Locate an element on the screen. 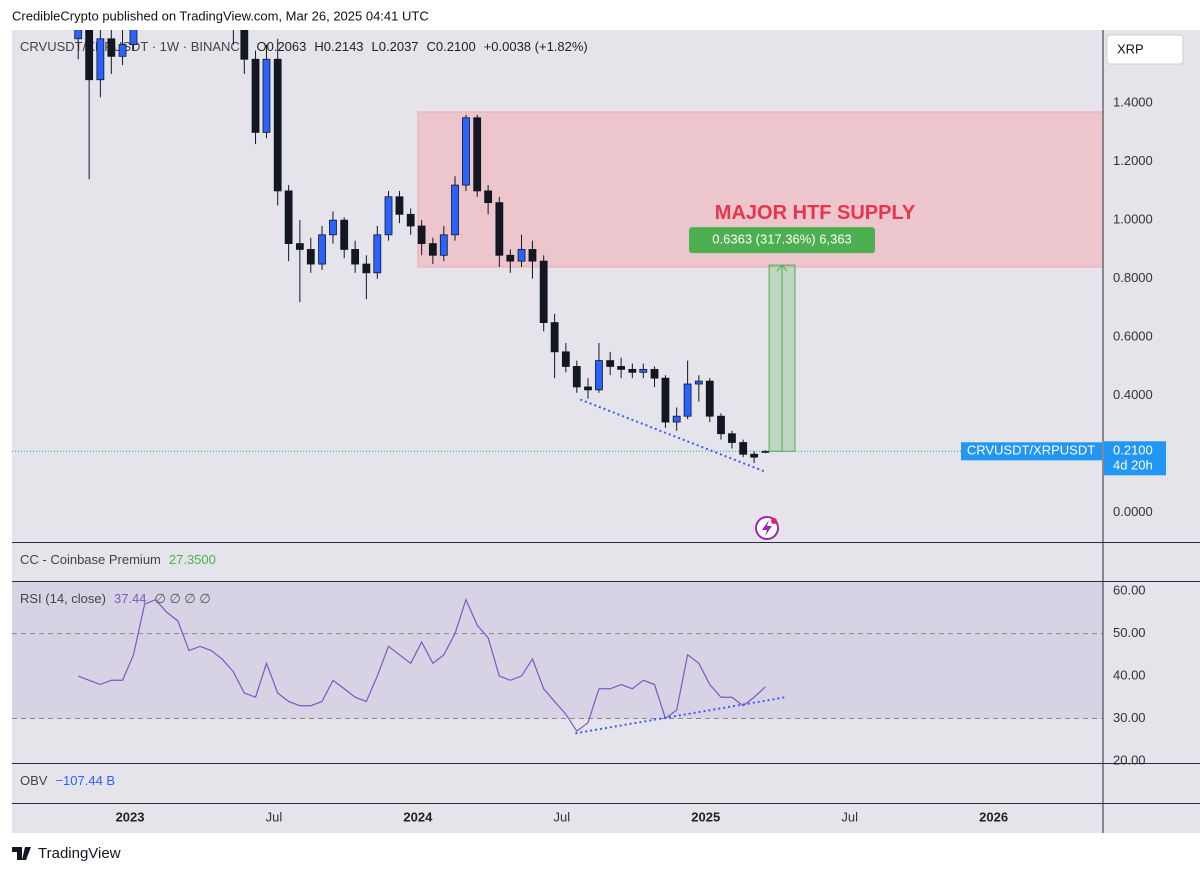  x-tick-label: 2023 is located at coordinates (130, 816).